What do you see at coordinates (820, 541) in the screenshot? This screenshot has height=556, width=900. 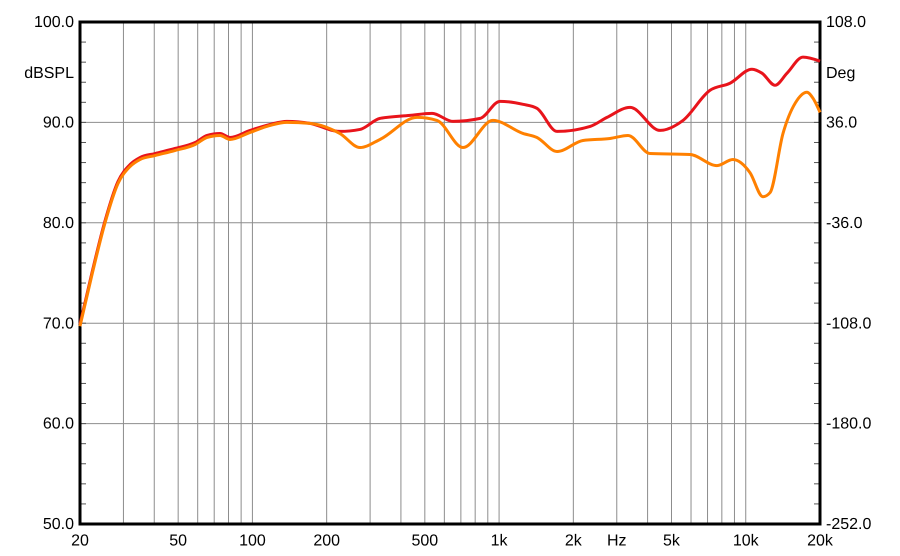 I see `x-tick-label: 20k` at bounding box center [820, 541].